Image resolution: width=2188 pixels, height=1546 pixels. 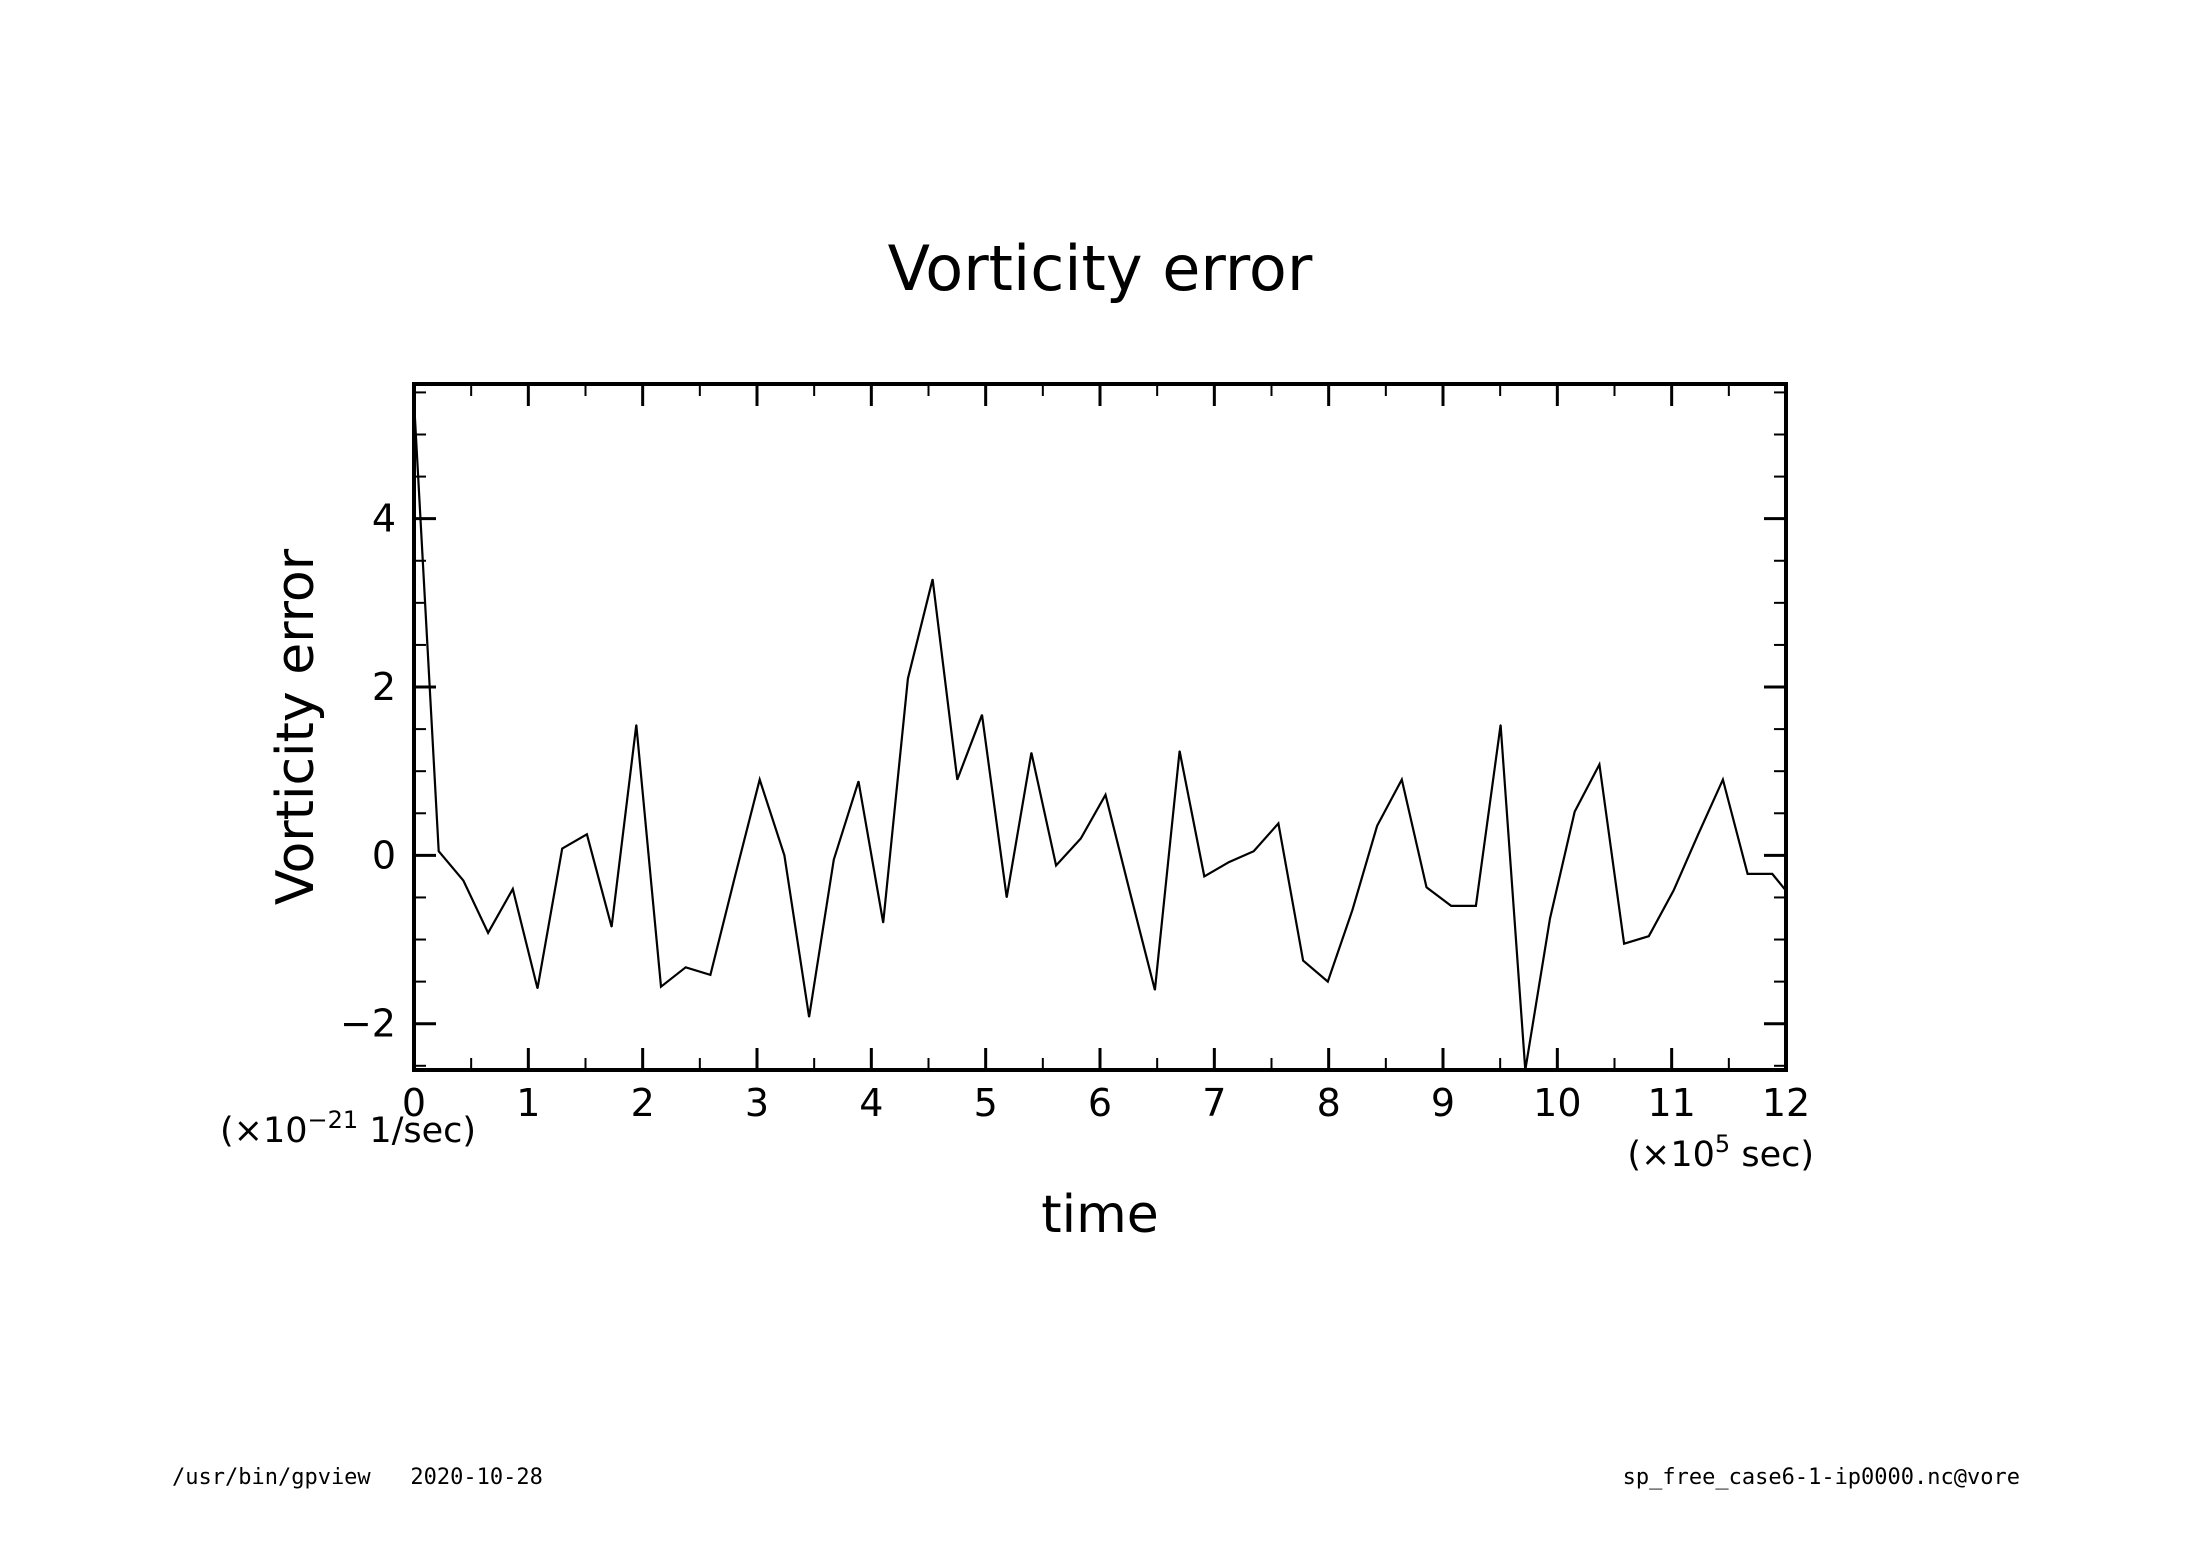 I want to click on x-tick-label: 0, so click(x=414, y=1103).